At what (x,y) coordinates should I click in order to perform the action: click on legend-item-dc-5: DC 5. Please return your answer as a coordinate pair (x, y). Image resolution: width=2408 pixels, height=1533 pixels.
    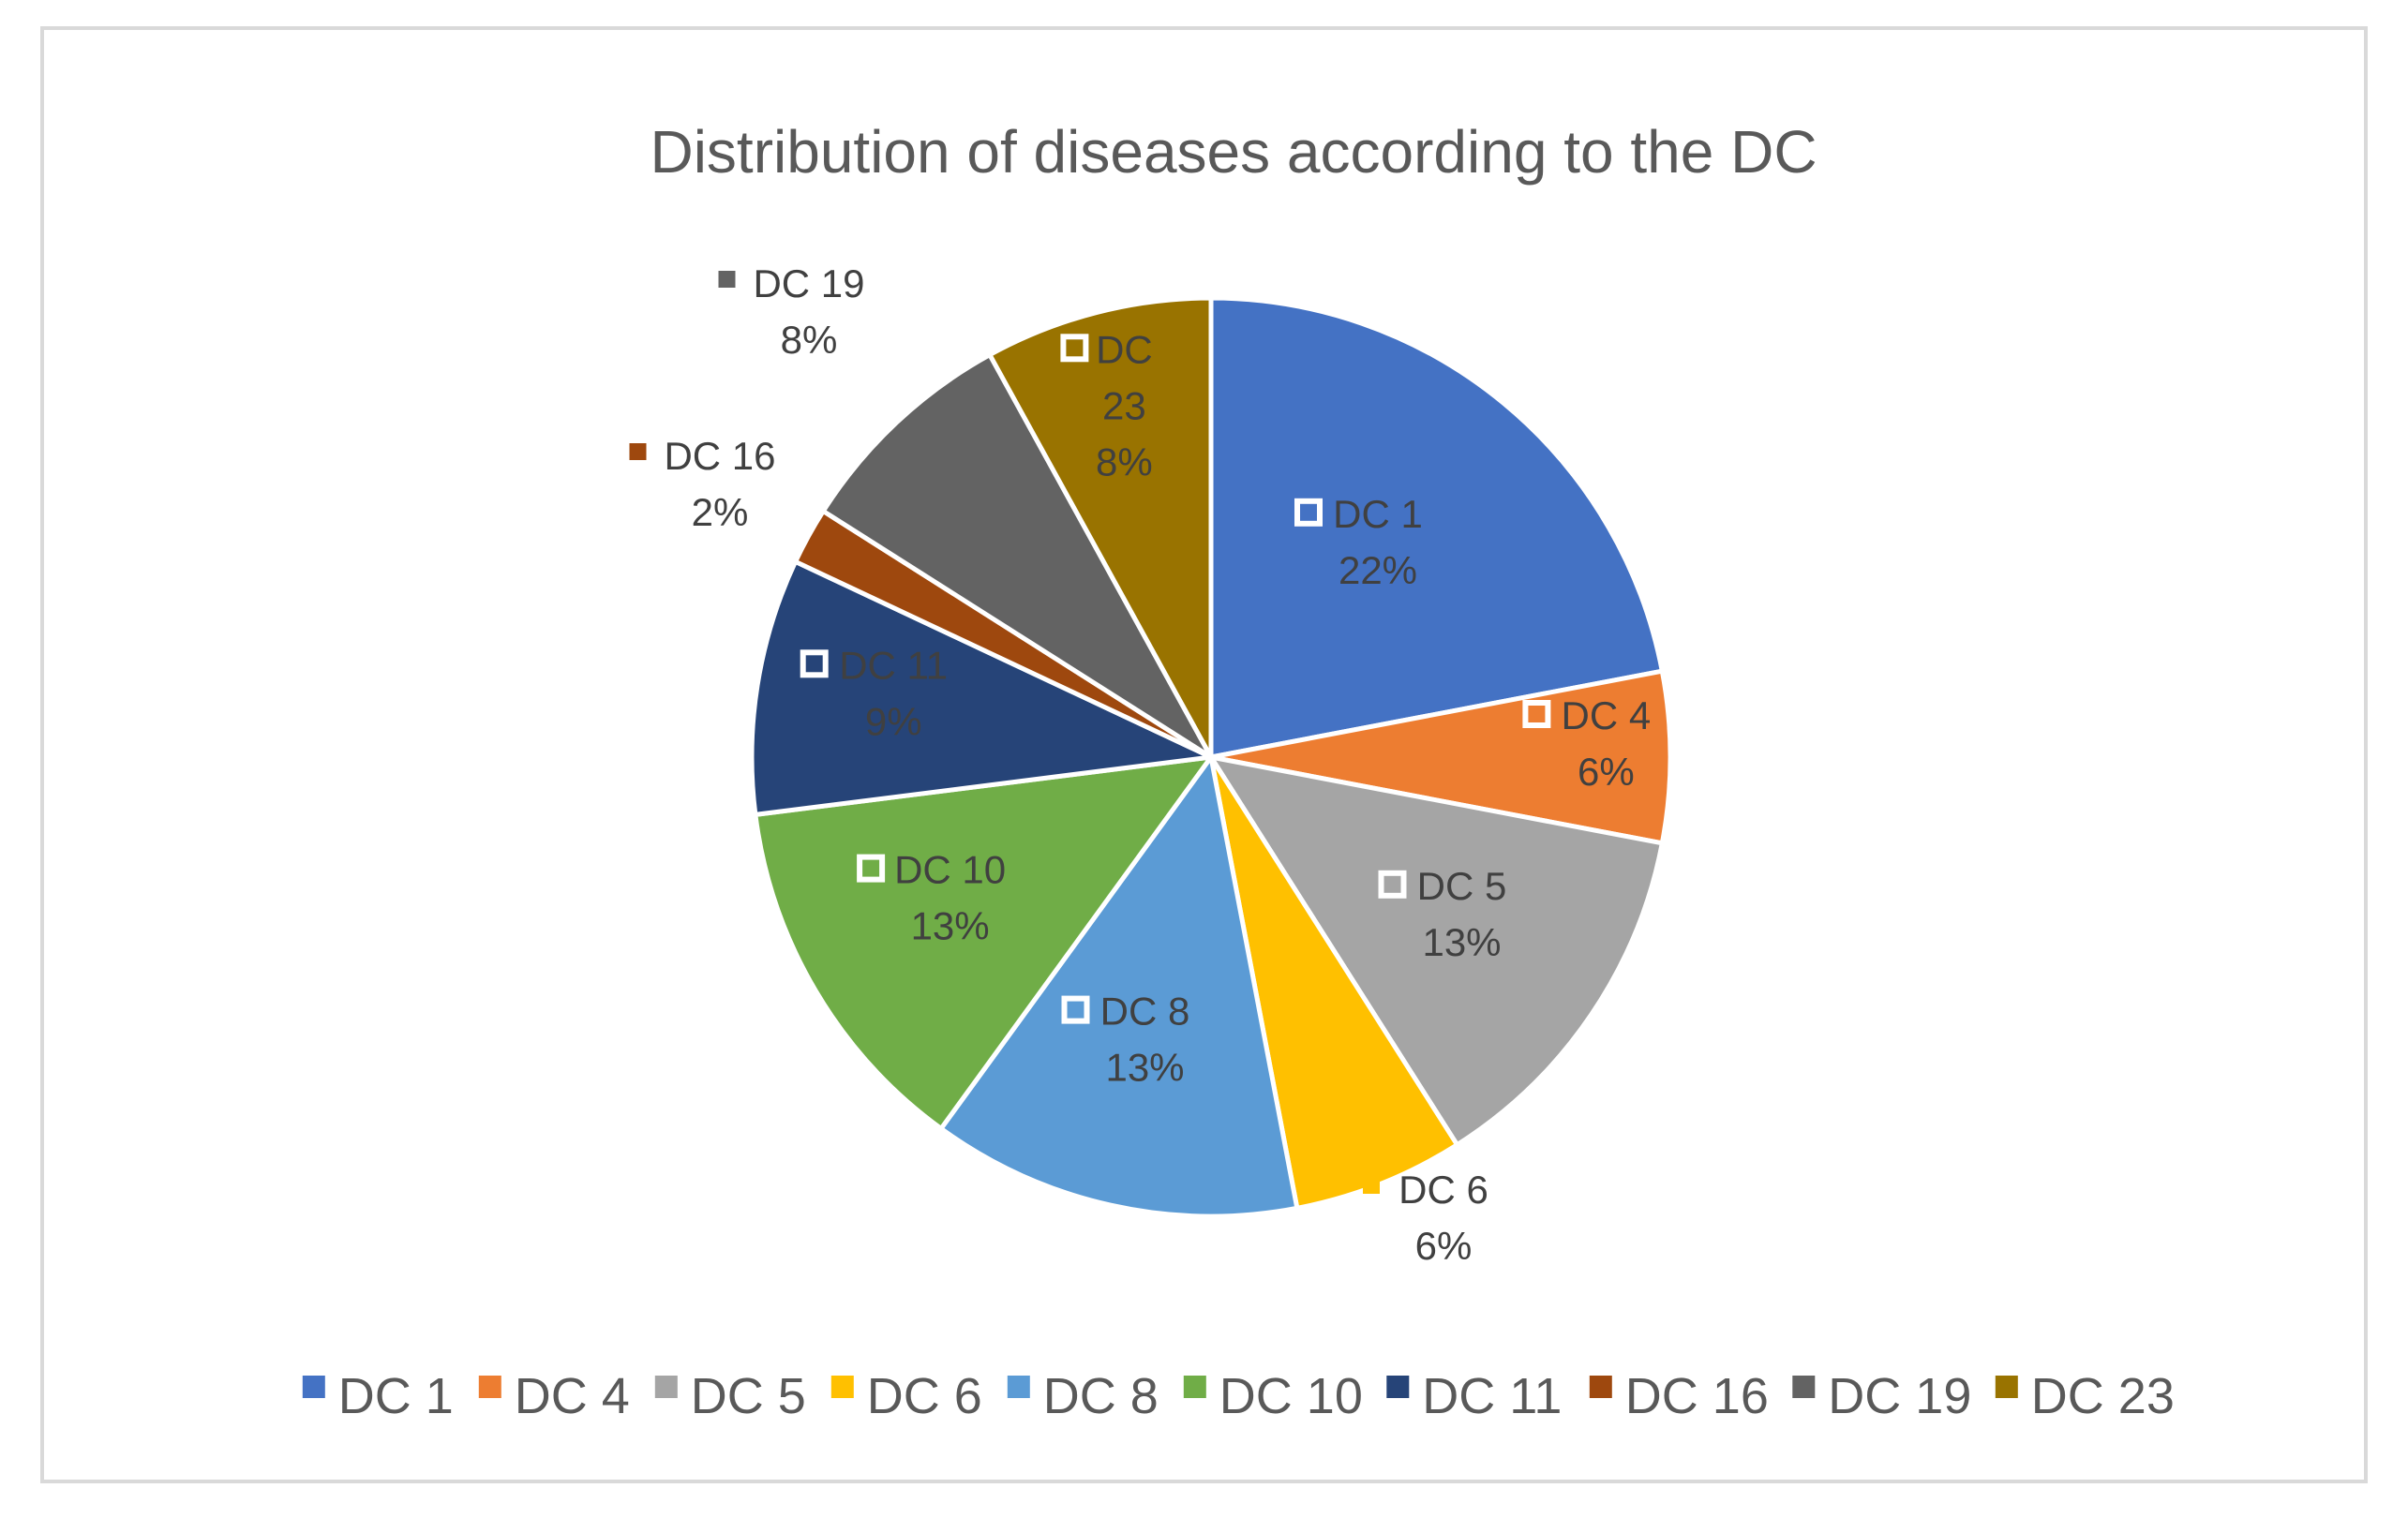
    Looking at the image, I should click on (730, 1396).